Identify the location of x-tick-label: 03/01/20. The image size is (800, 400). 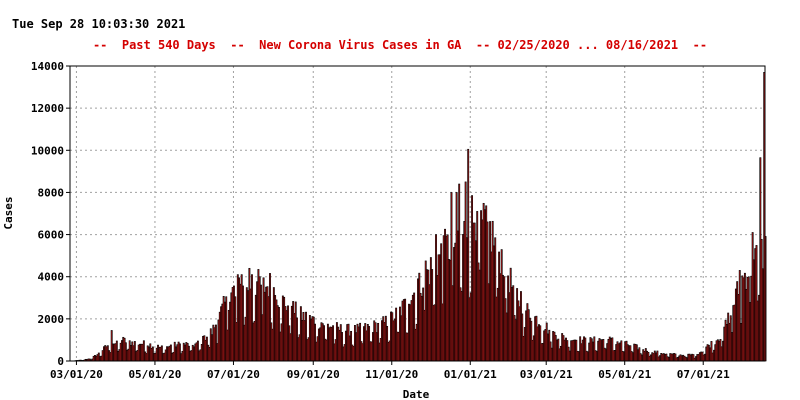
(76, 374).